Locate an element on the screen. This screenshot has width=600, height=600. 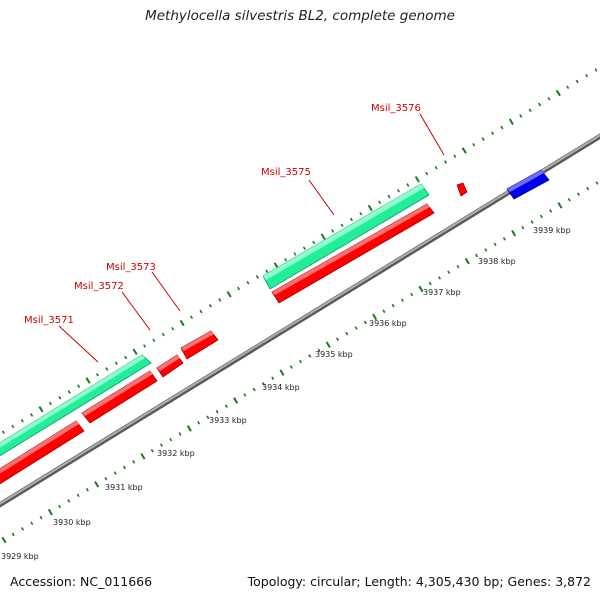
scale-label: 3929 kbp is located at coordinates (20, 556).